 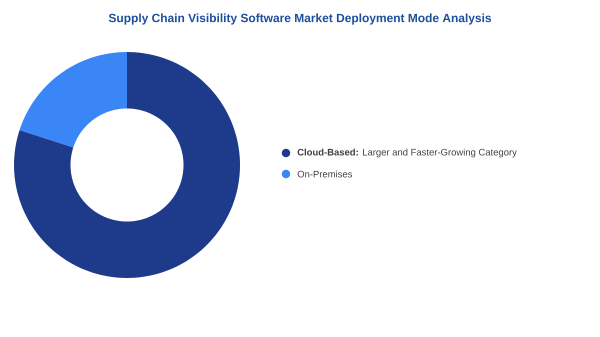 What do you see at coordinates (300, 19) in the screenshot?
I see `chart-title: Supply Chain Visibility Software Market Deployment Mode Analysis` at bounding box center [300, 19].